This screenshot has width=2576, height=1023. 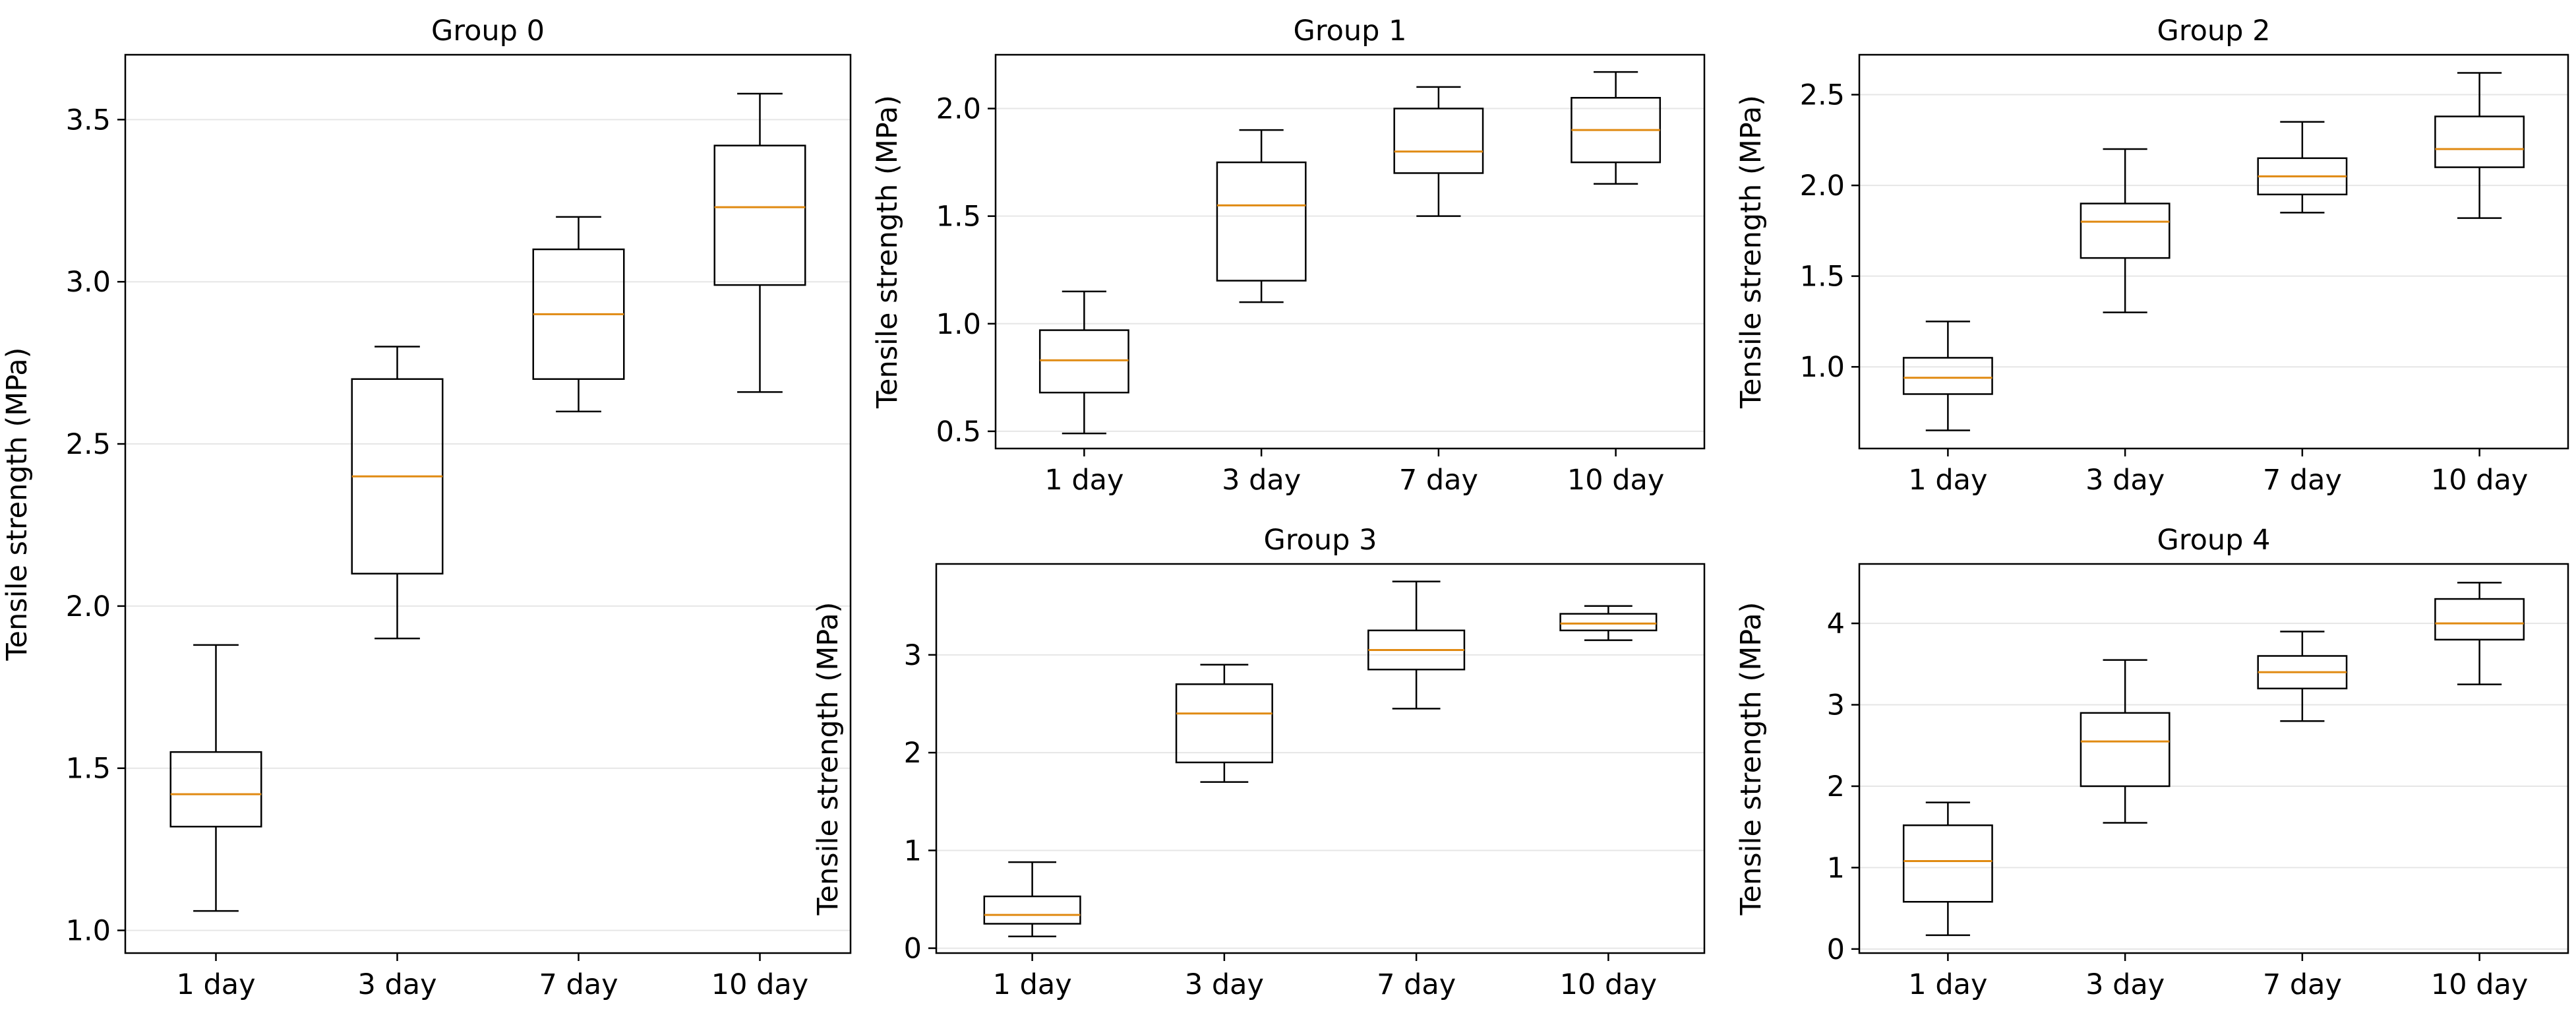 What do you see at coordinates (1350, 31) in the screenshot?
I see `subplot-title: Group 1` at bounding box center [1350, 31].